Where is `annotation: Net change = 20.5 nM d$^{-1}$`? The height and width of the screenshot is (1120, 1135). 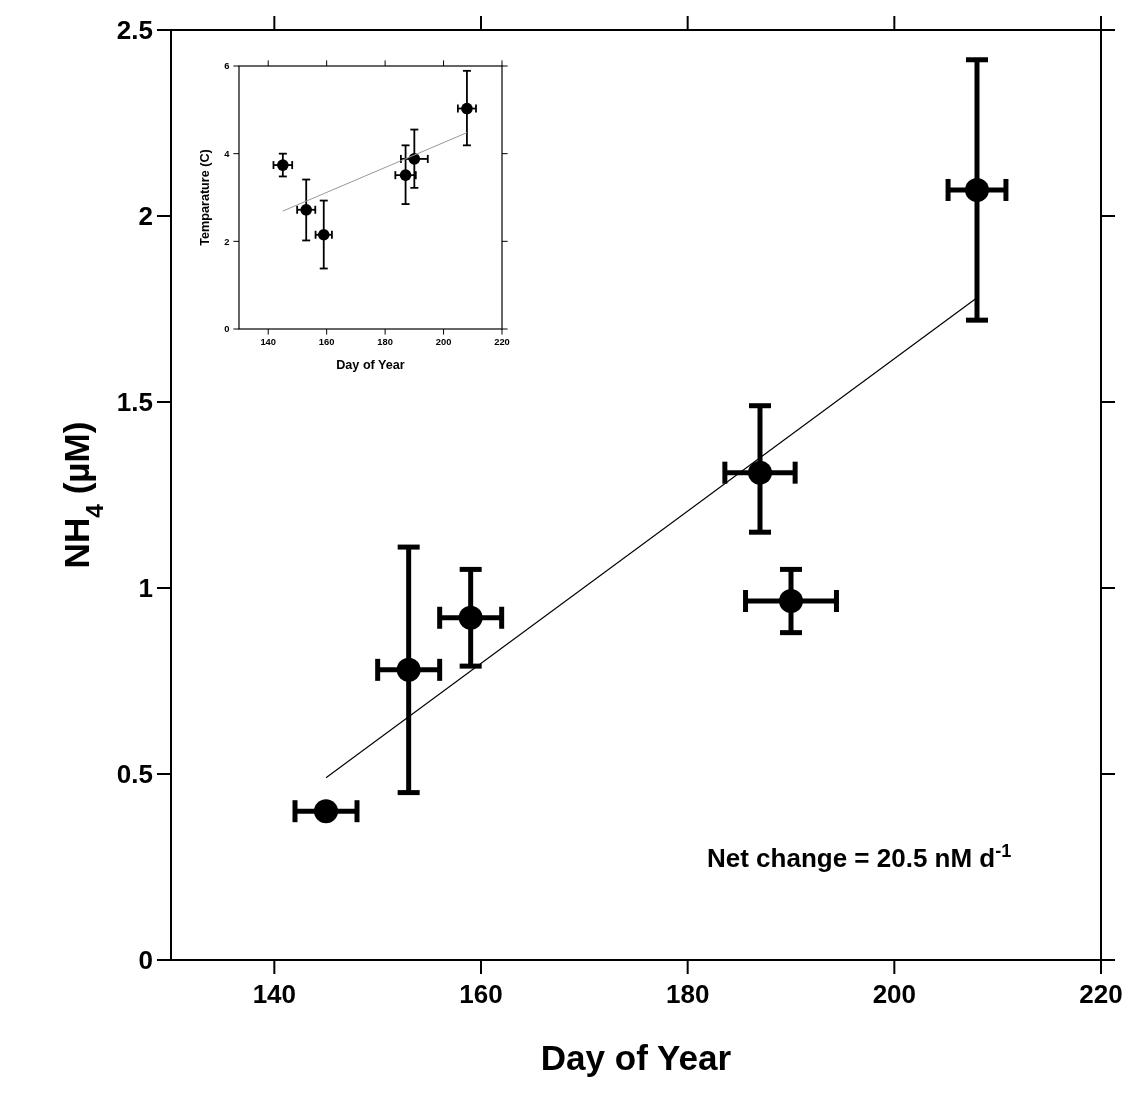 annotation: Net change = 20.5 nM d$^{-1}$ is located at coordinates (859, 857).